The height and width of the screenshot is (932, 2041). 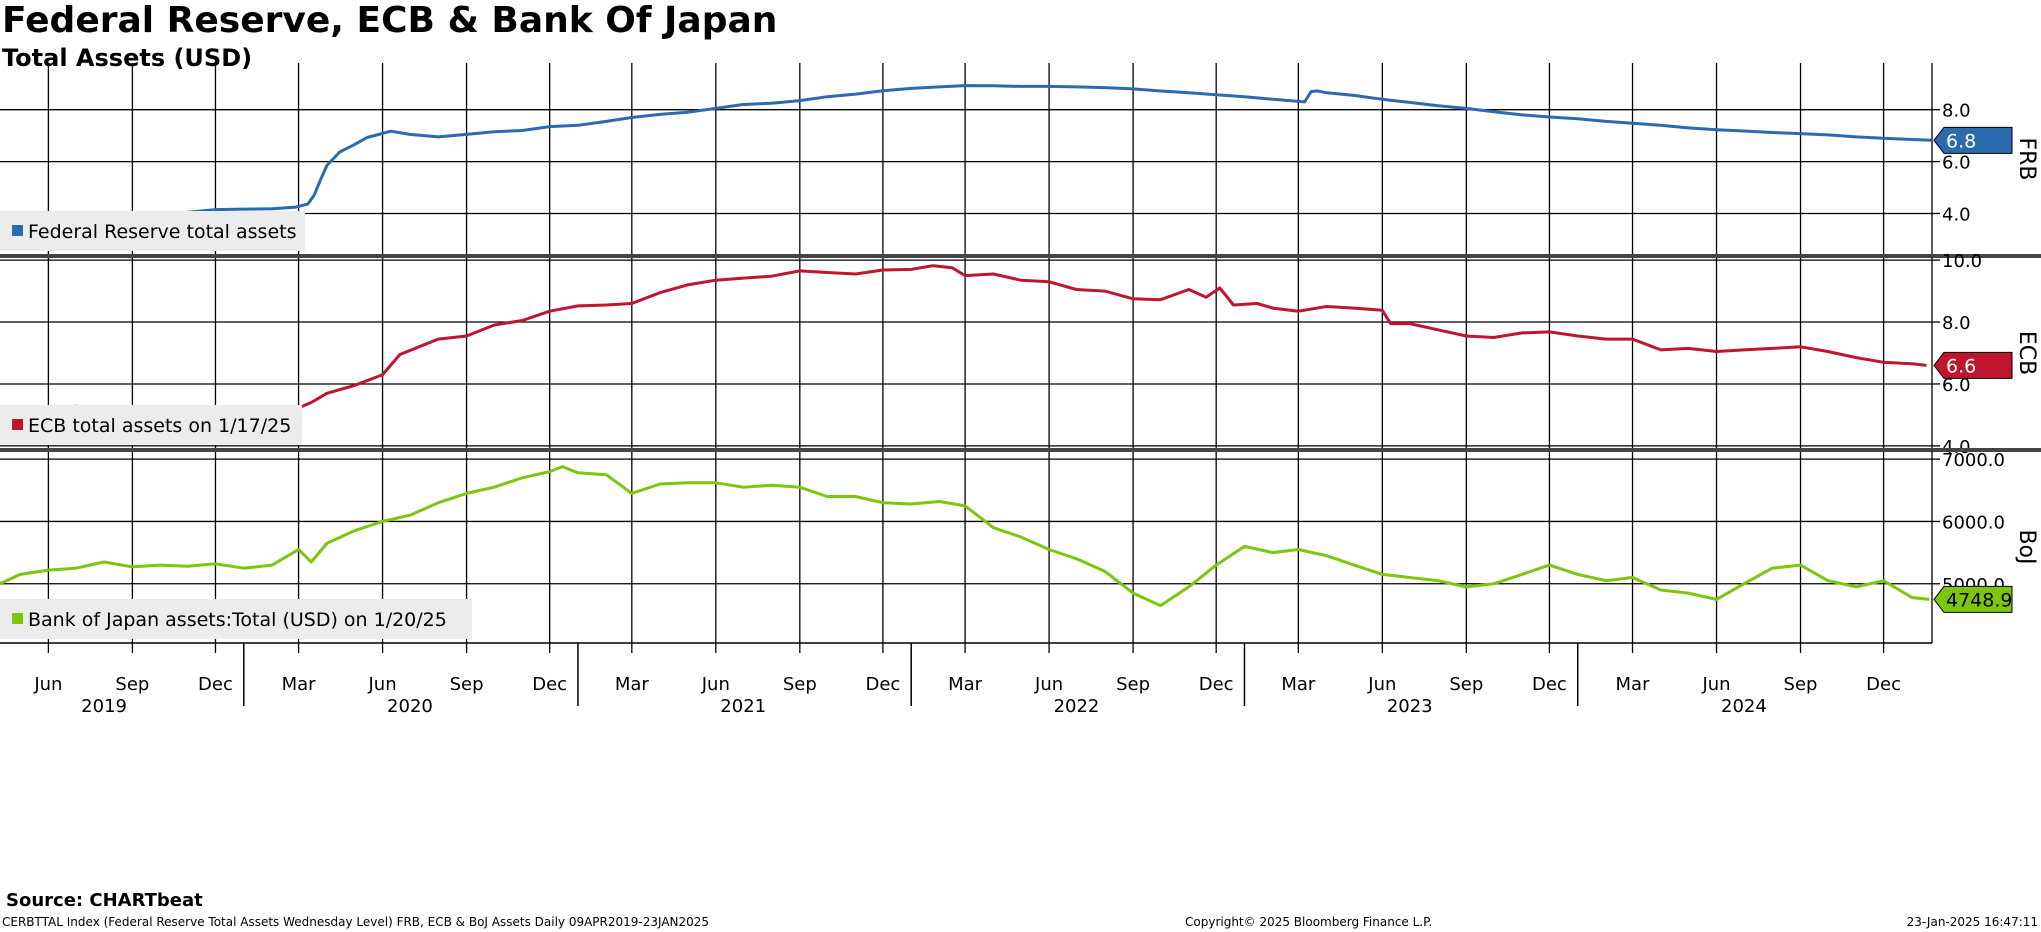 I want to click on series-line-boj, so click(x=965, y=536).